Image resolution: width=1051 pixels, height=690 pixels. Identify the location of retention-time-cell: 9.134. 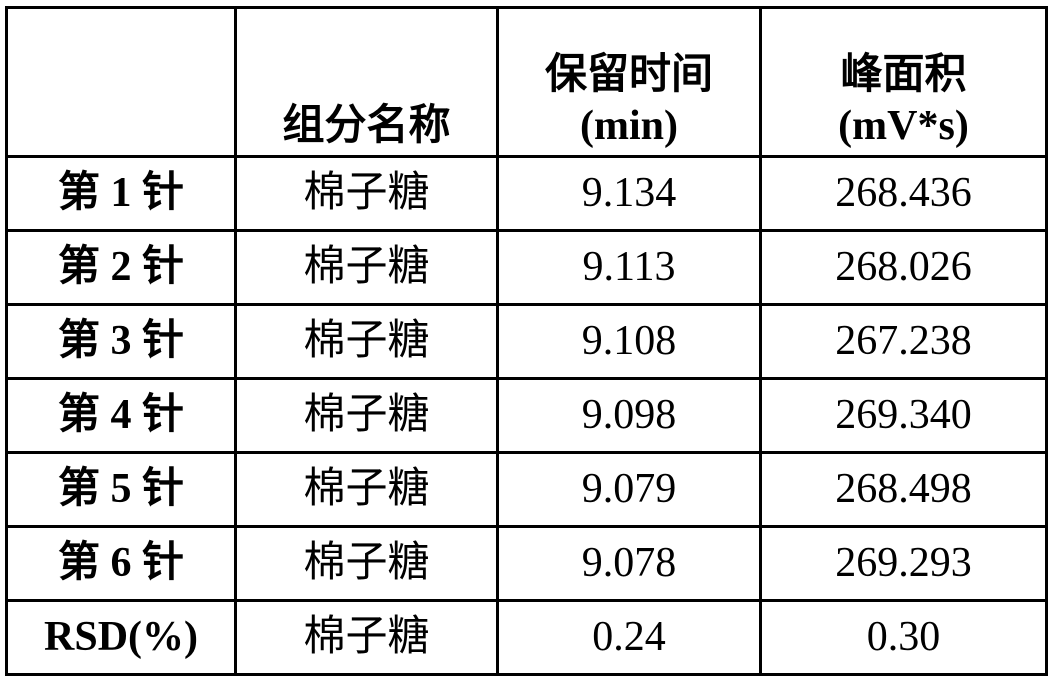
(629, 193).